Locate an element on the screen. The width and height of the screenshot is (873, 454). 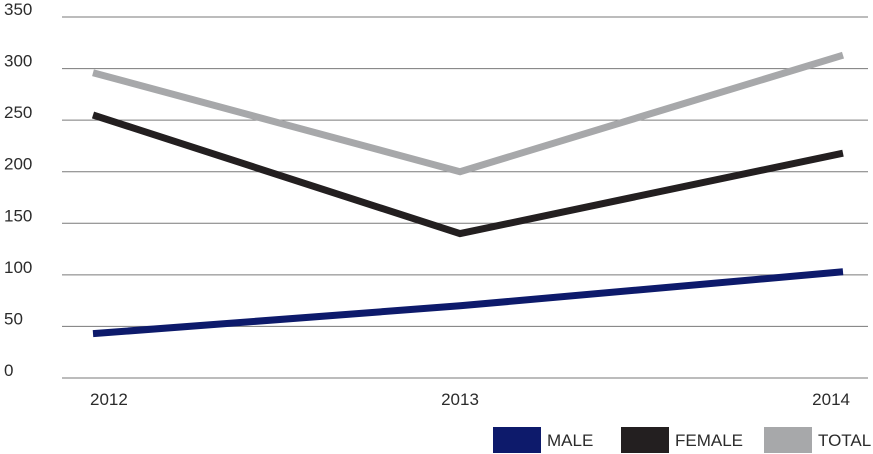
legend-swatch-total is located at coordinates (788, 440).